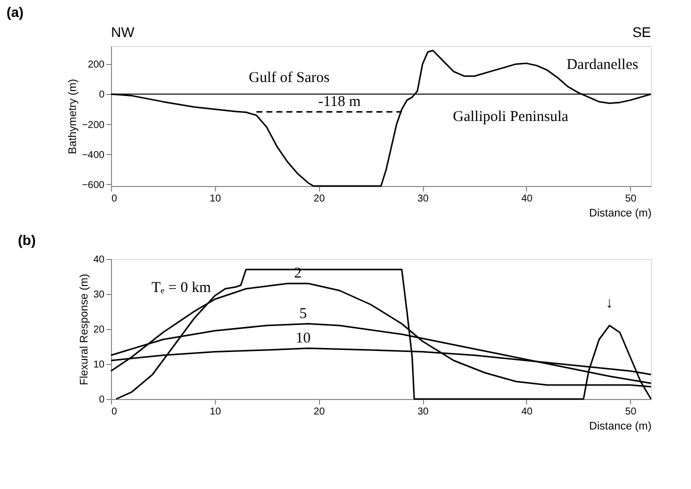 Image resolution: width=691 pixels, height=489 pixels. What do you see at coordinates (27, 240) in the screenshot?
I see `chart-title: (b)` at bounding box center [27, 240].